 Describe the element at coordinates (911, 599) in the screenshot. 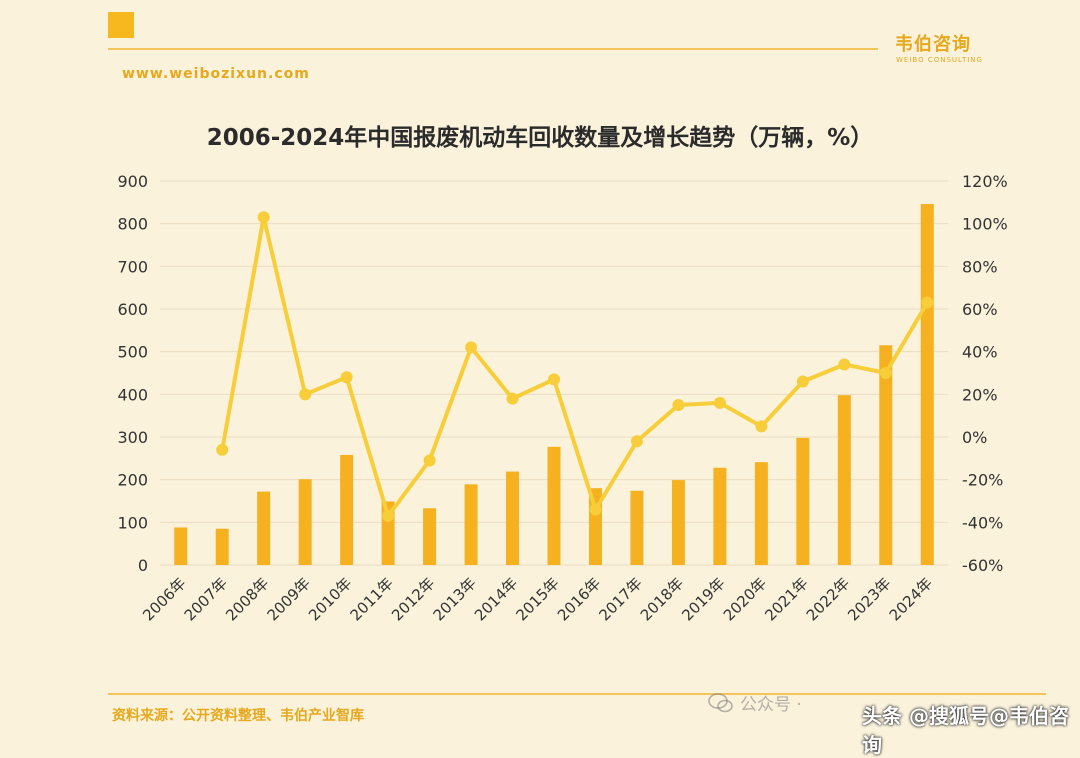

I see `x-tick-label: 2024年` at that location.